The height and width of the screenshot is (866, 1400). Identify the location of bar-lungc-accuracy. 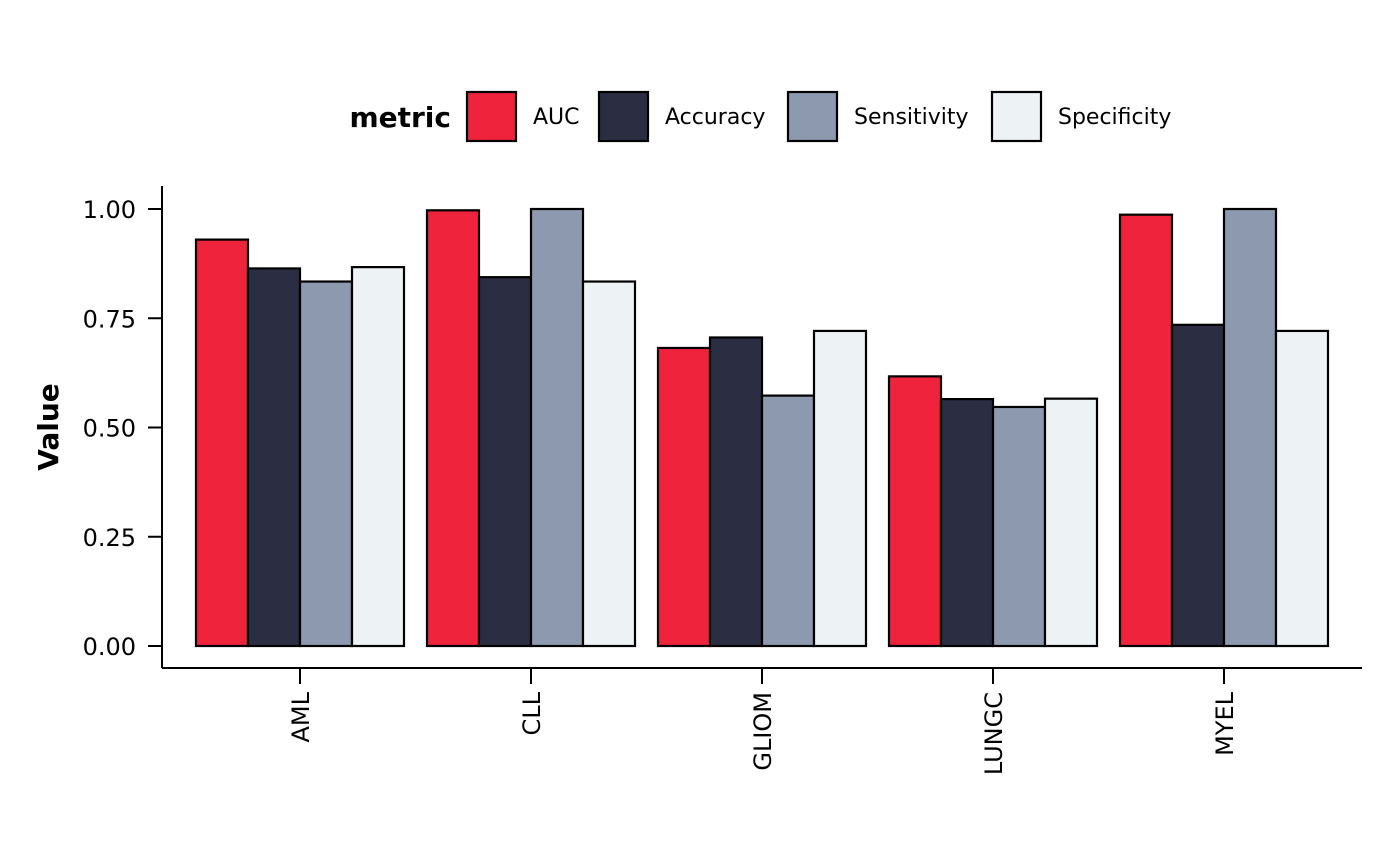
(967, 522).